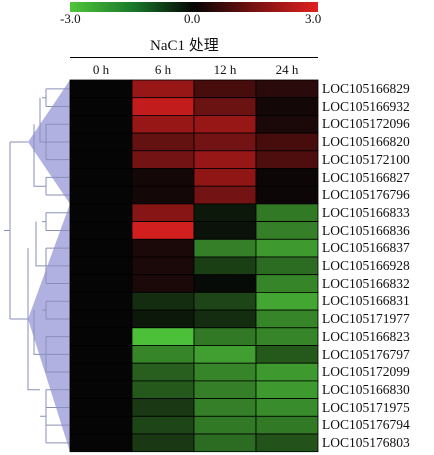 The height and width of the screenshot is (455, 434). What do you see at coordinates (194, 57) in the screenshot?
I see `group-underline` at bounding box center [194, 57].